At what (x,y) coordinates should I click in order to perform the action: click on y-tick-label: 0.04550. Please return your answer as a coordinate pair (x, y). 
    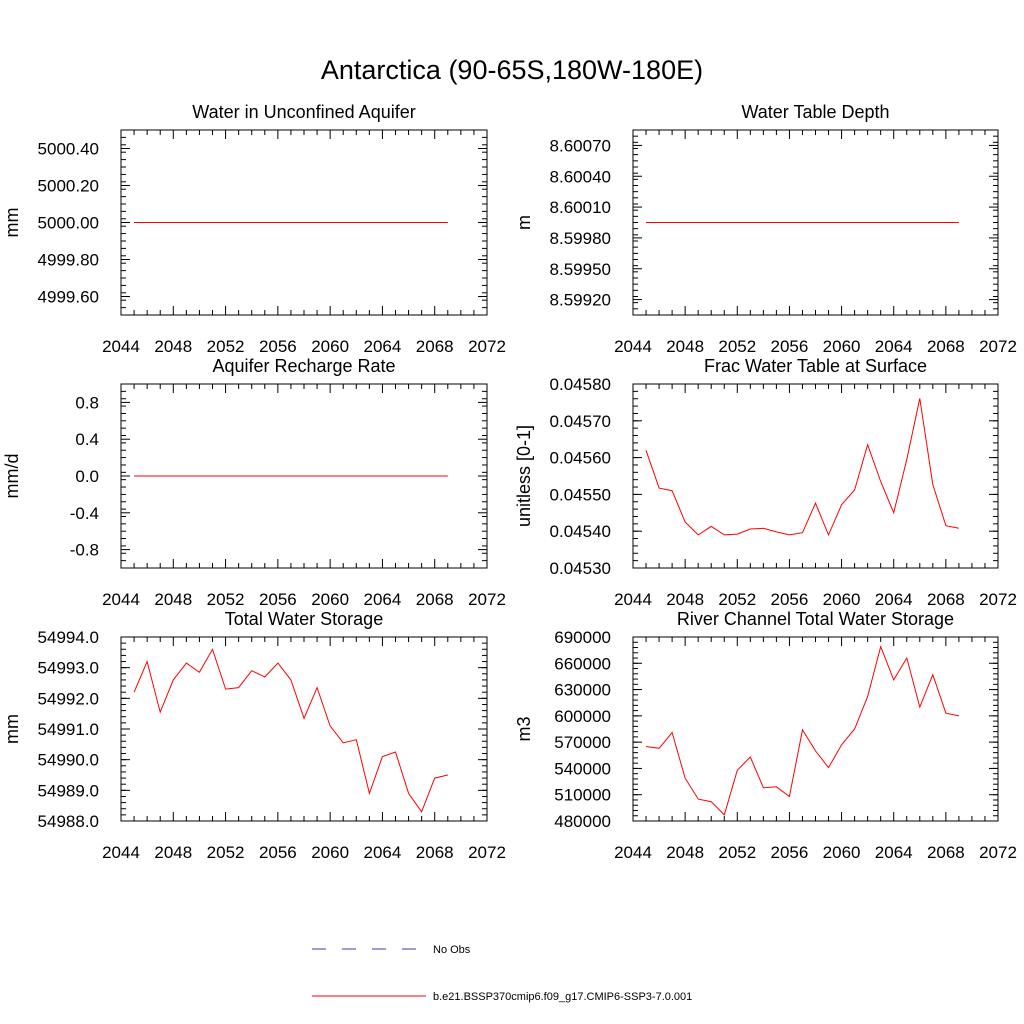
    Looking at the image, I should click on (580, 494).